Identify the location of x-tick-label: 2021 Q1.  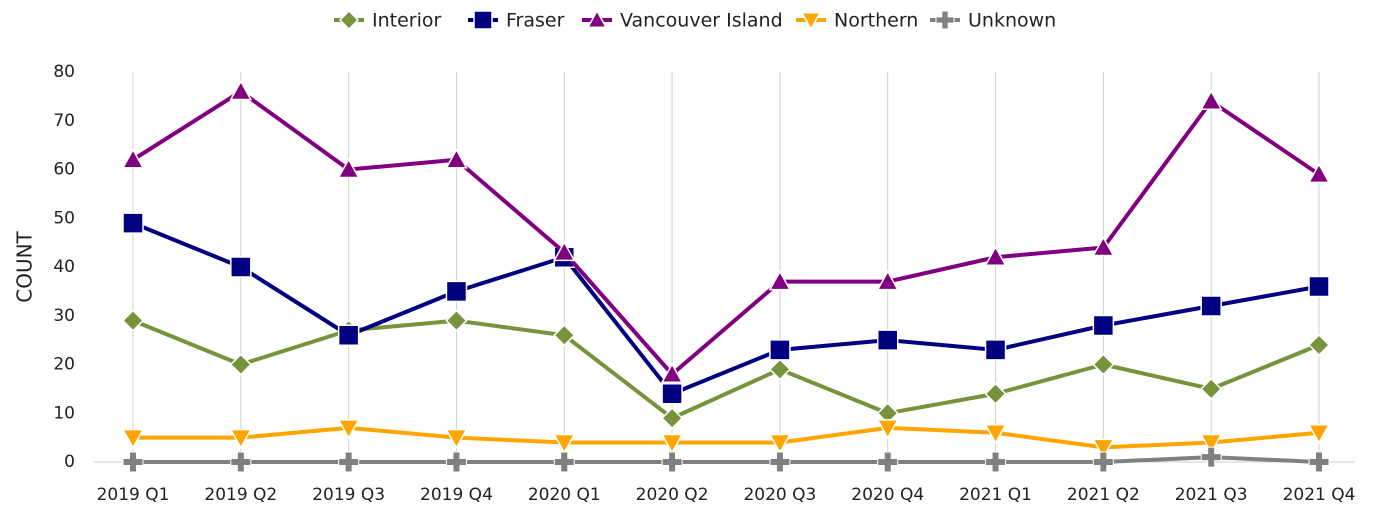
(995, 495).